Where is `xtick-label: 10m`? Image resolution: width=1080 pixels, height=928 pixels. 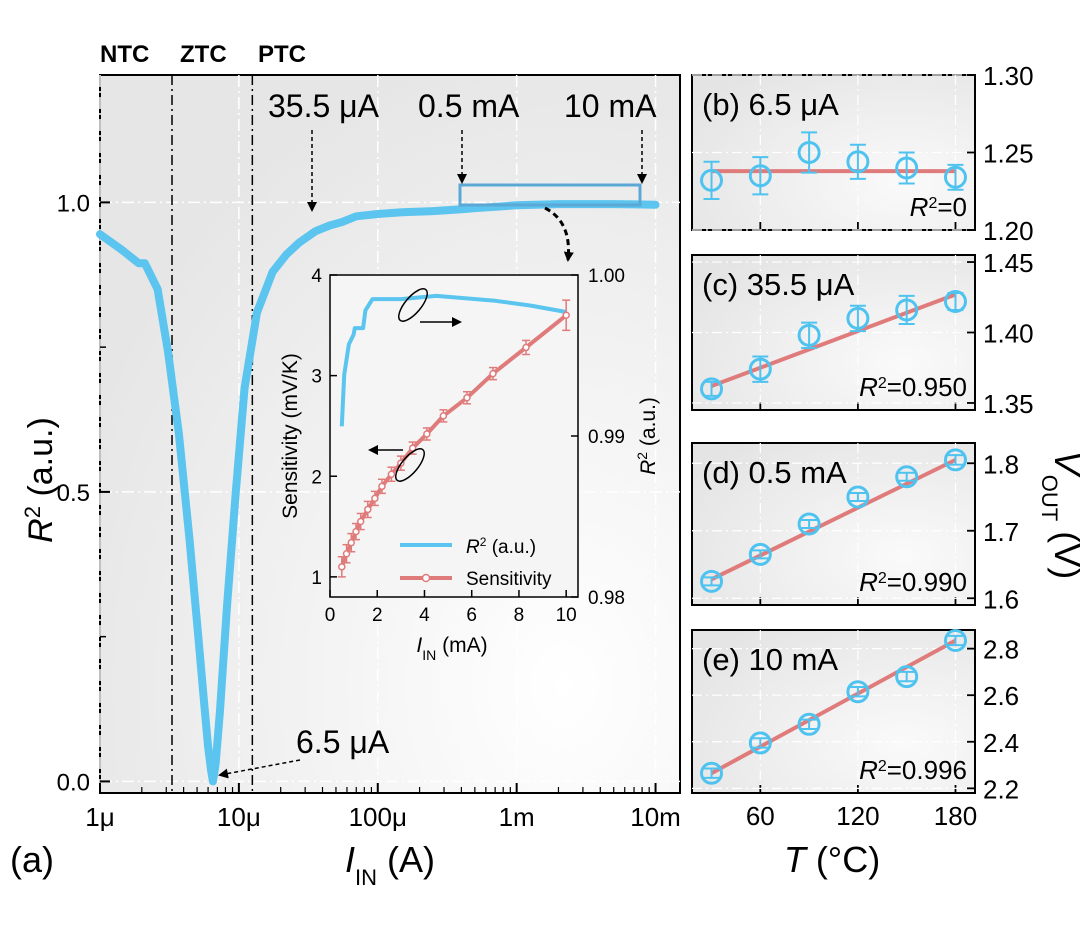 xtick-label: 10m is located at coordinates (655, 817).